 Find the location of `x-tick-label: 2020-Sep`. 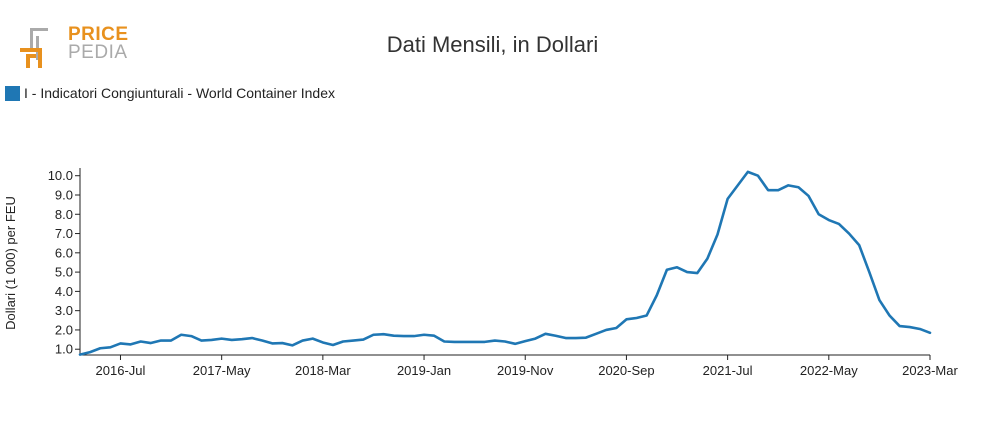

x-tick-label: 2020-Sep is located at coordinates (626, 370).